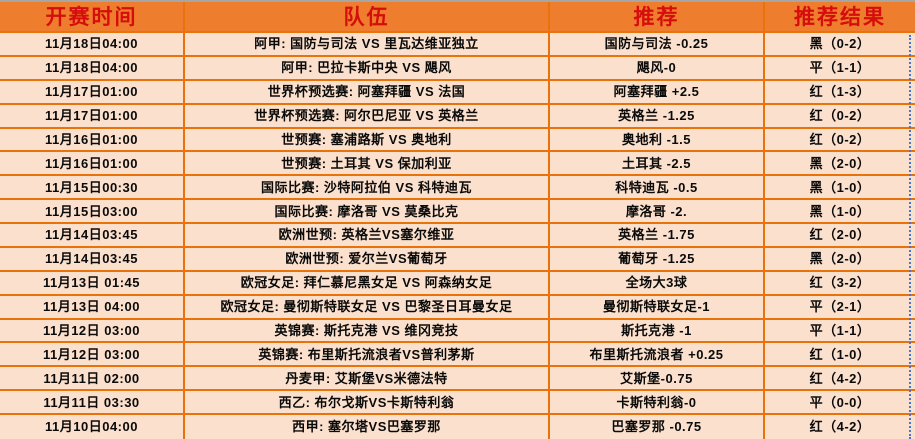 This screenshot has width=915, height=439. What do you see at coordinates (840, 354) in the screenshot?
I see `recommendation-result: 红（1-0）` at bounding box center [840, 354].